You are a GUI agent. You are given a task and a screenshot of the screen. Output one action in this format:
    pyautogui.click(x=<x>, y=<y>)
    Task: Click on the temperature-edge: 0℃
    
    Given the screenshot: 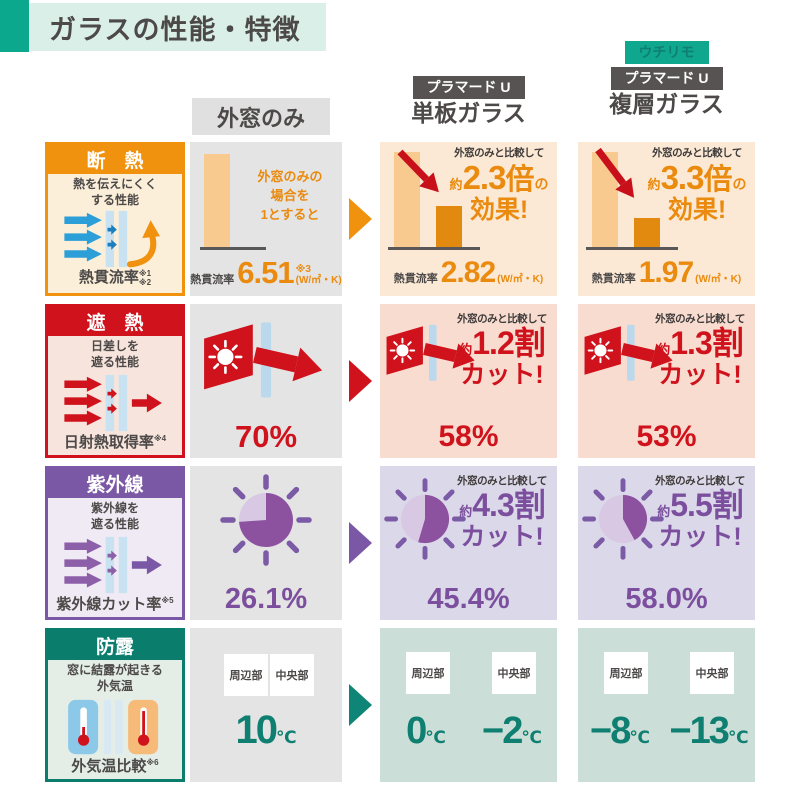 What is the action you would take?
    pyautogui.click(x=426, y=731)
    